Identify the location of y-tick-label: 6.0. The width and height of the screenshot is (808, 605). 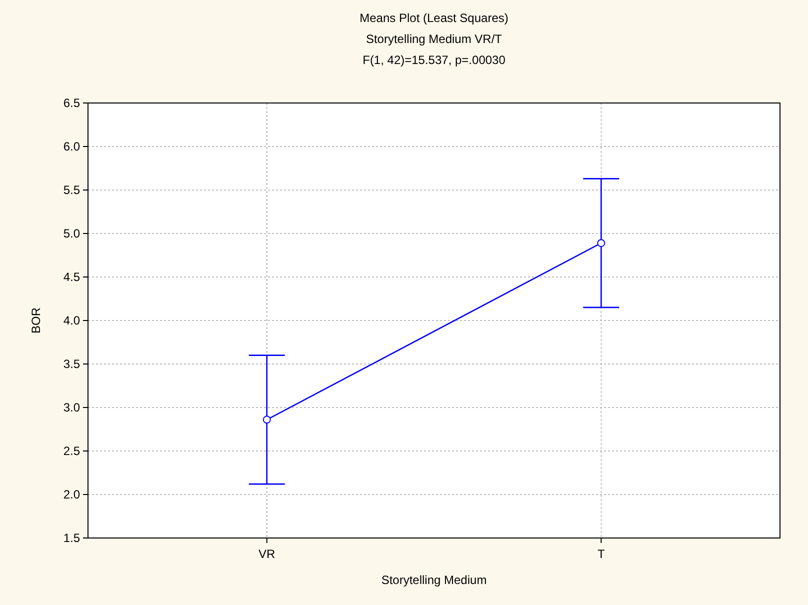
(71, 147).